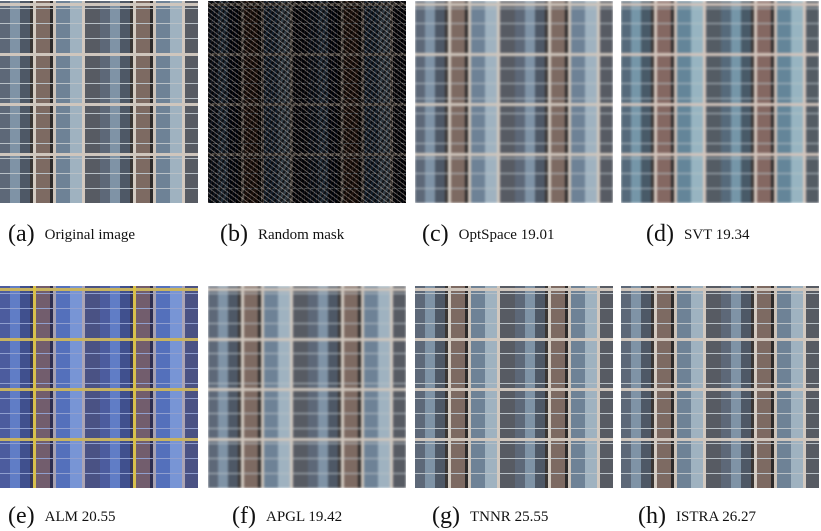 This screenshot has height=531, width=821. Describe the element at coordinates (282, 234) in the screenshot. I see `caption-b: (b) Random mask` at that location.